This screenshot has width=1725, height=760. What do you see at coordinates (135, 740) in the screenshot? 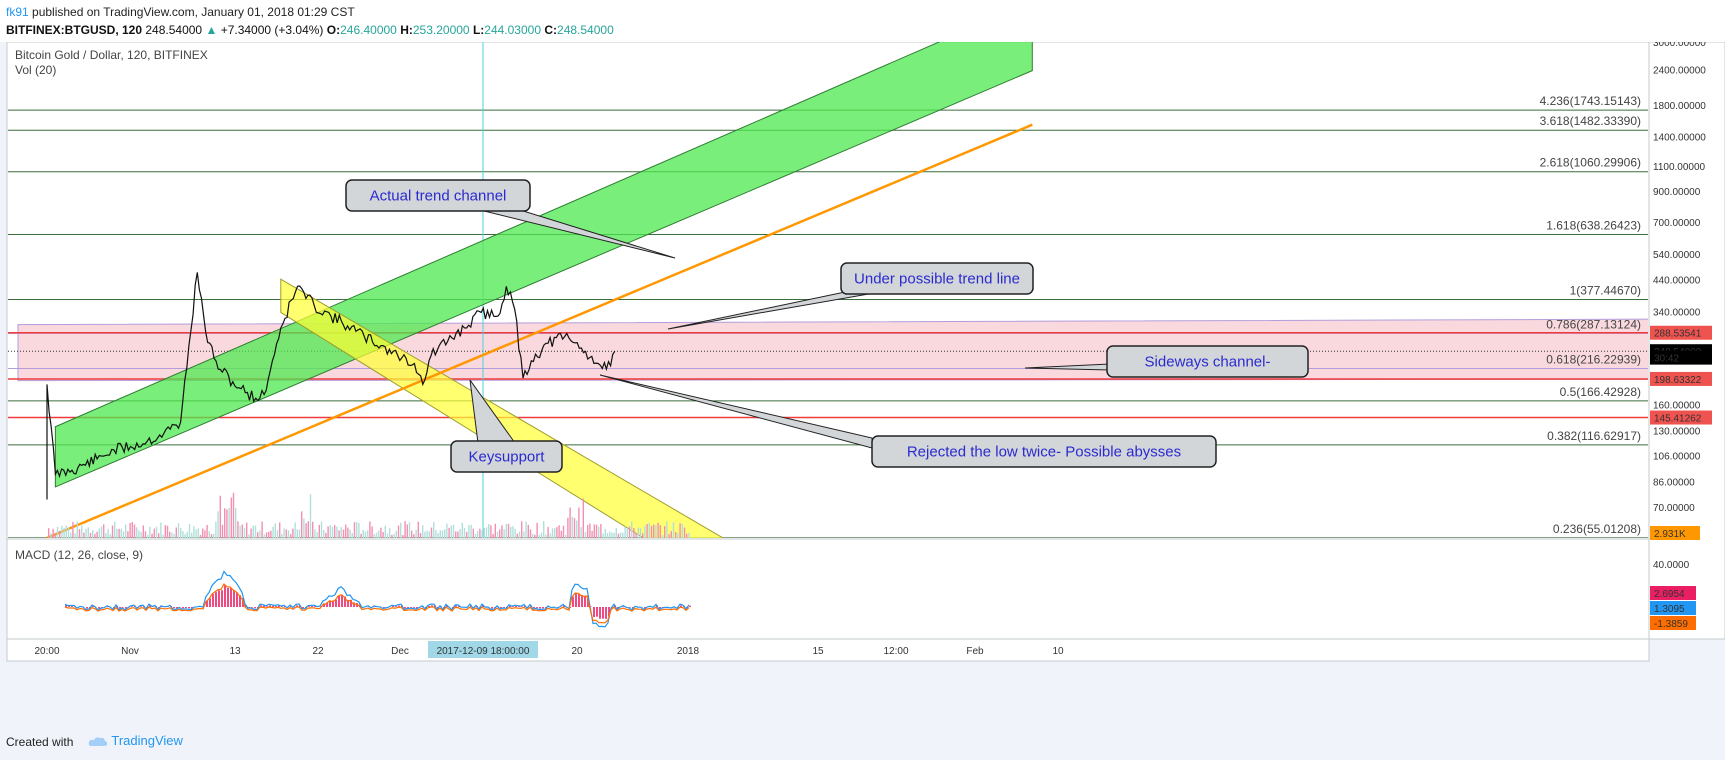
I see `tradingview-logo: TradingView` at bounding box center [135, 740].